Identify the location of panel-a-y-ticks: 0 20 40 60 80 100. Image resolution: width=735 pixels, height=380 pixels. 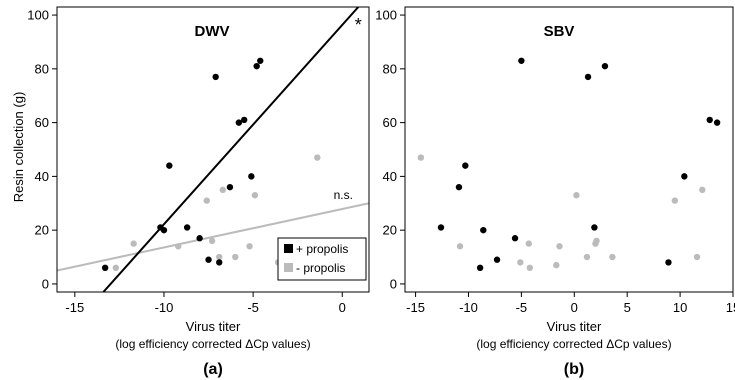
(42, 149).